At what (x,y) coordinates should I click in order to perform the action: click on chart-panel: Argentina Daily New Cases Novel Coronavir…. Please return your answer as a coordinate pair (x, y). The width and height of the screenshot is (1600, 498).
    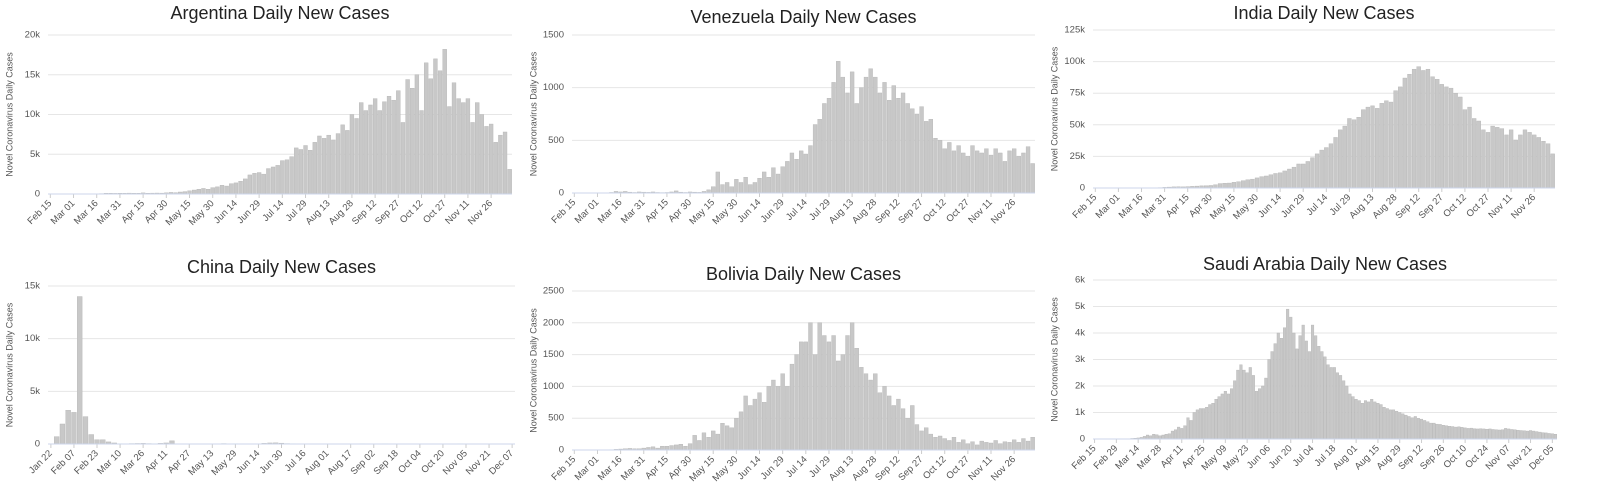
    Looking at the image, I should click on (258, 115).